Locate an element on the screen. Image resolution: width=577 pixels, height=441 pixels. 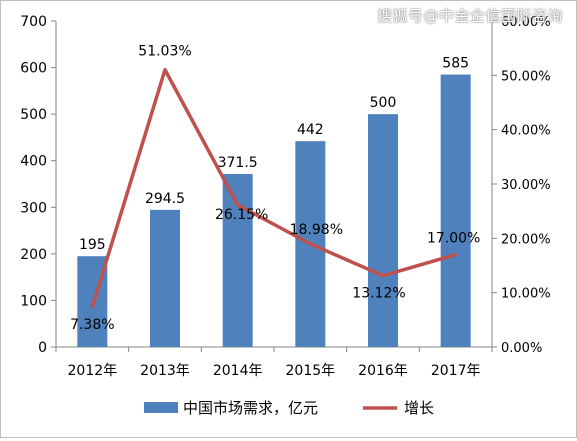
x-tick-label: 2012年 is located at coordinates (93, 371).